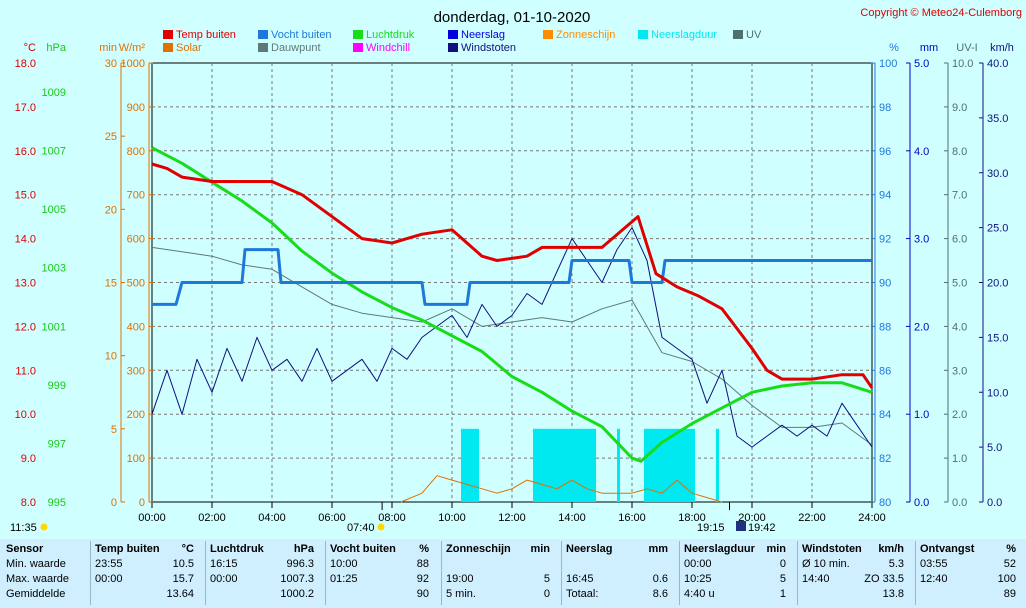 This screenshot has width=1026, height=608. Describe the element at coordinates (54, 152) in the screenshot. I see `left-axis-tick: 1007` at that location.